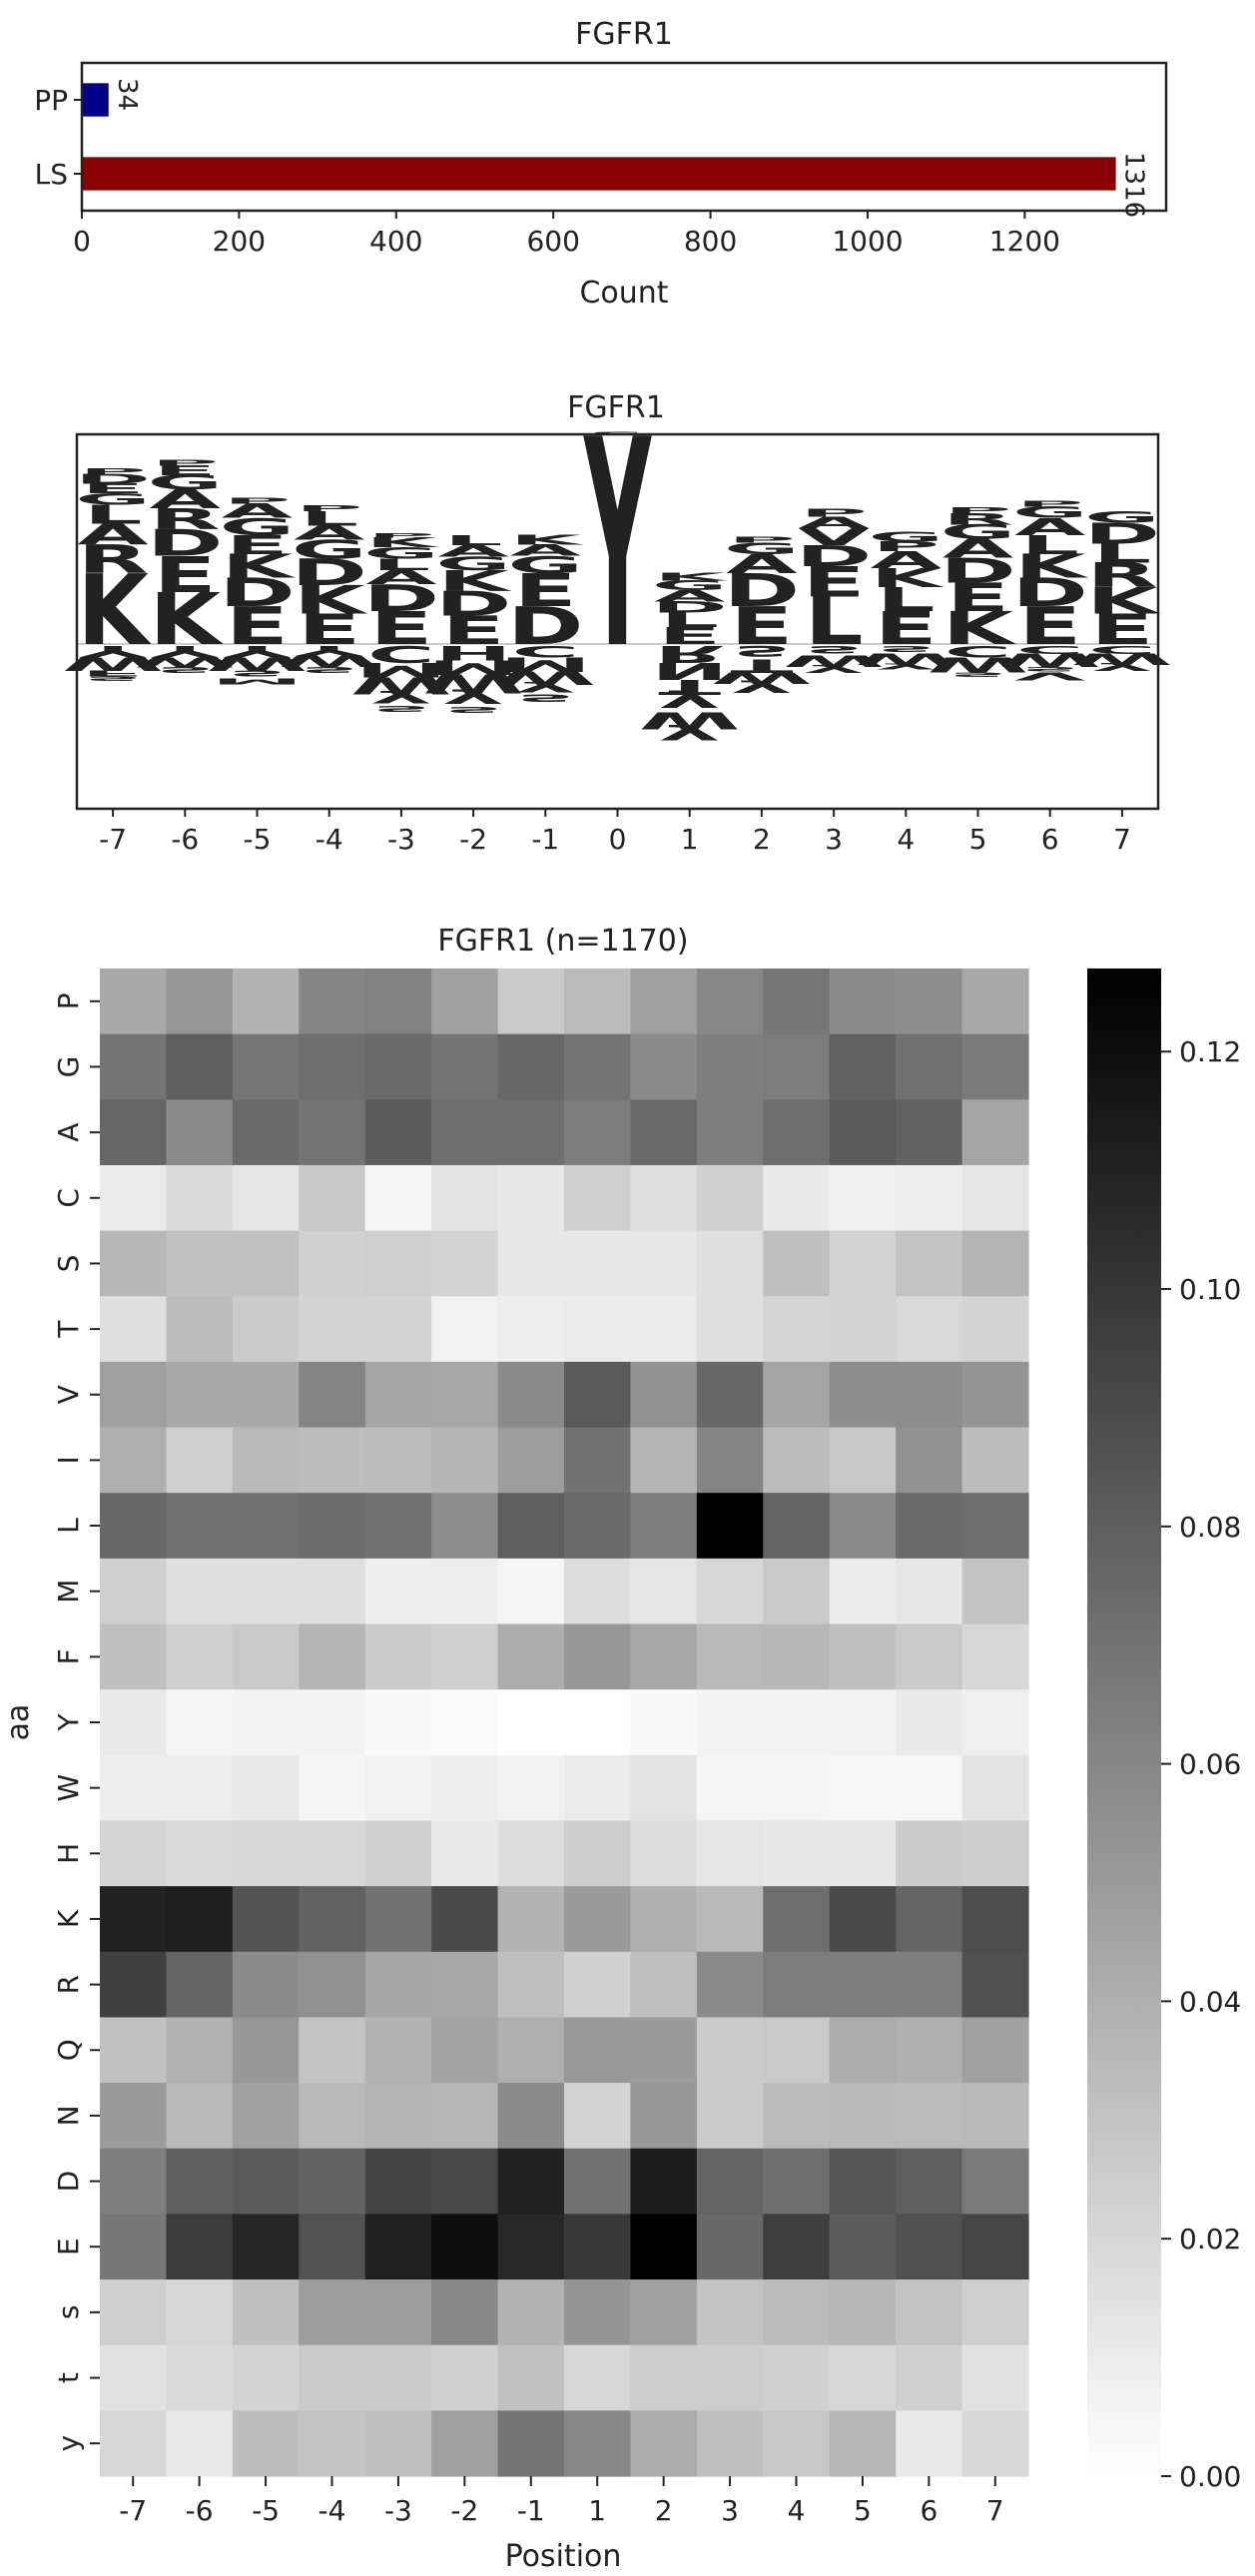 Image resolution: width=1255 pixels, height=2576 pixels. What do you see at coordinates (464, 2510) in the screenshot?
I see `heatmap-xtick-label: -2` at bounding box center [464, 2510].